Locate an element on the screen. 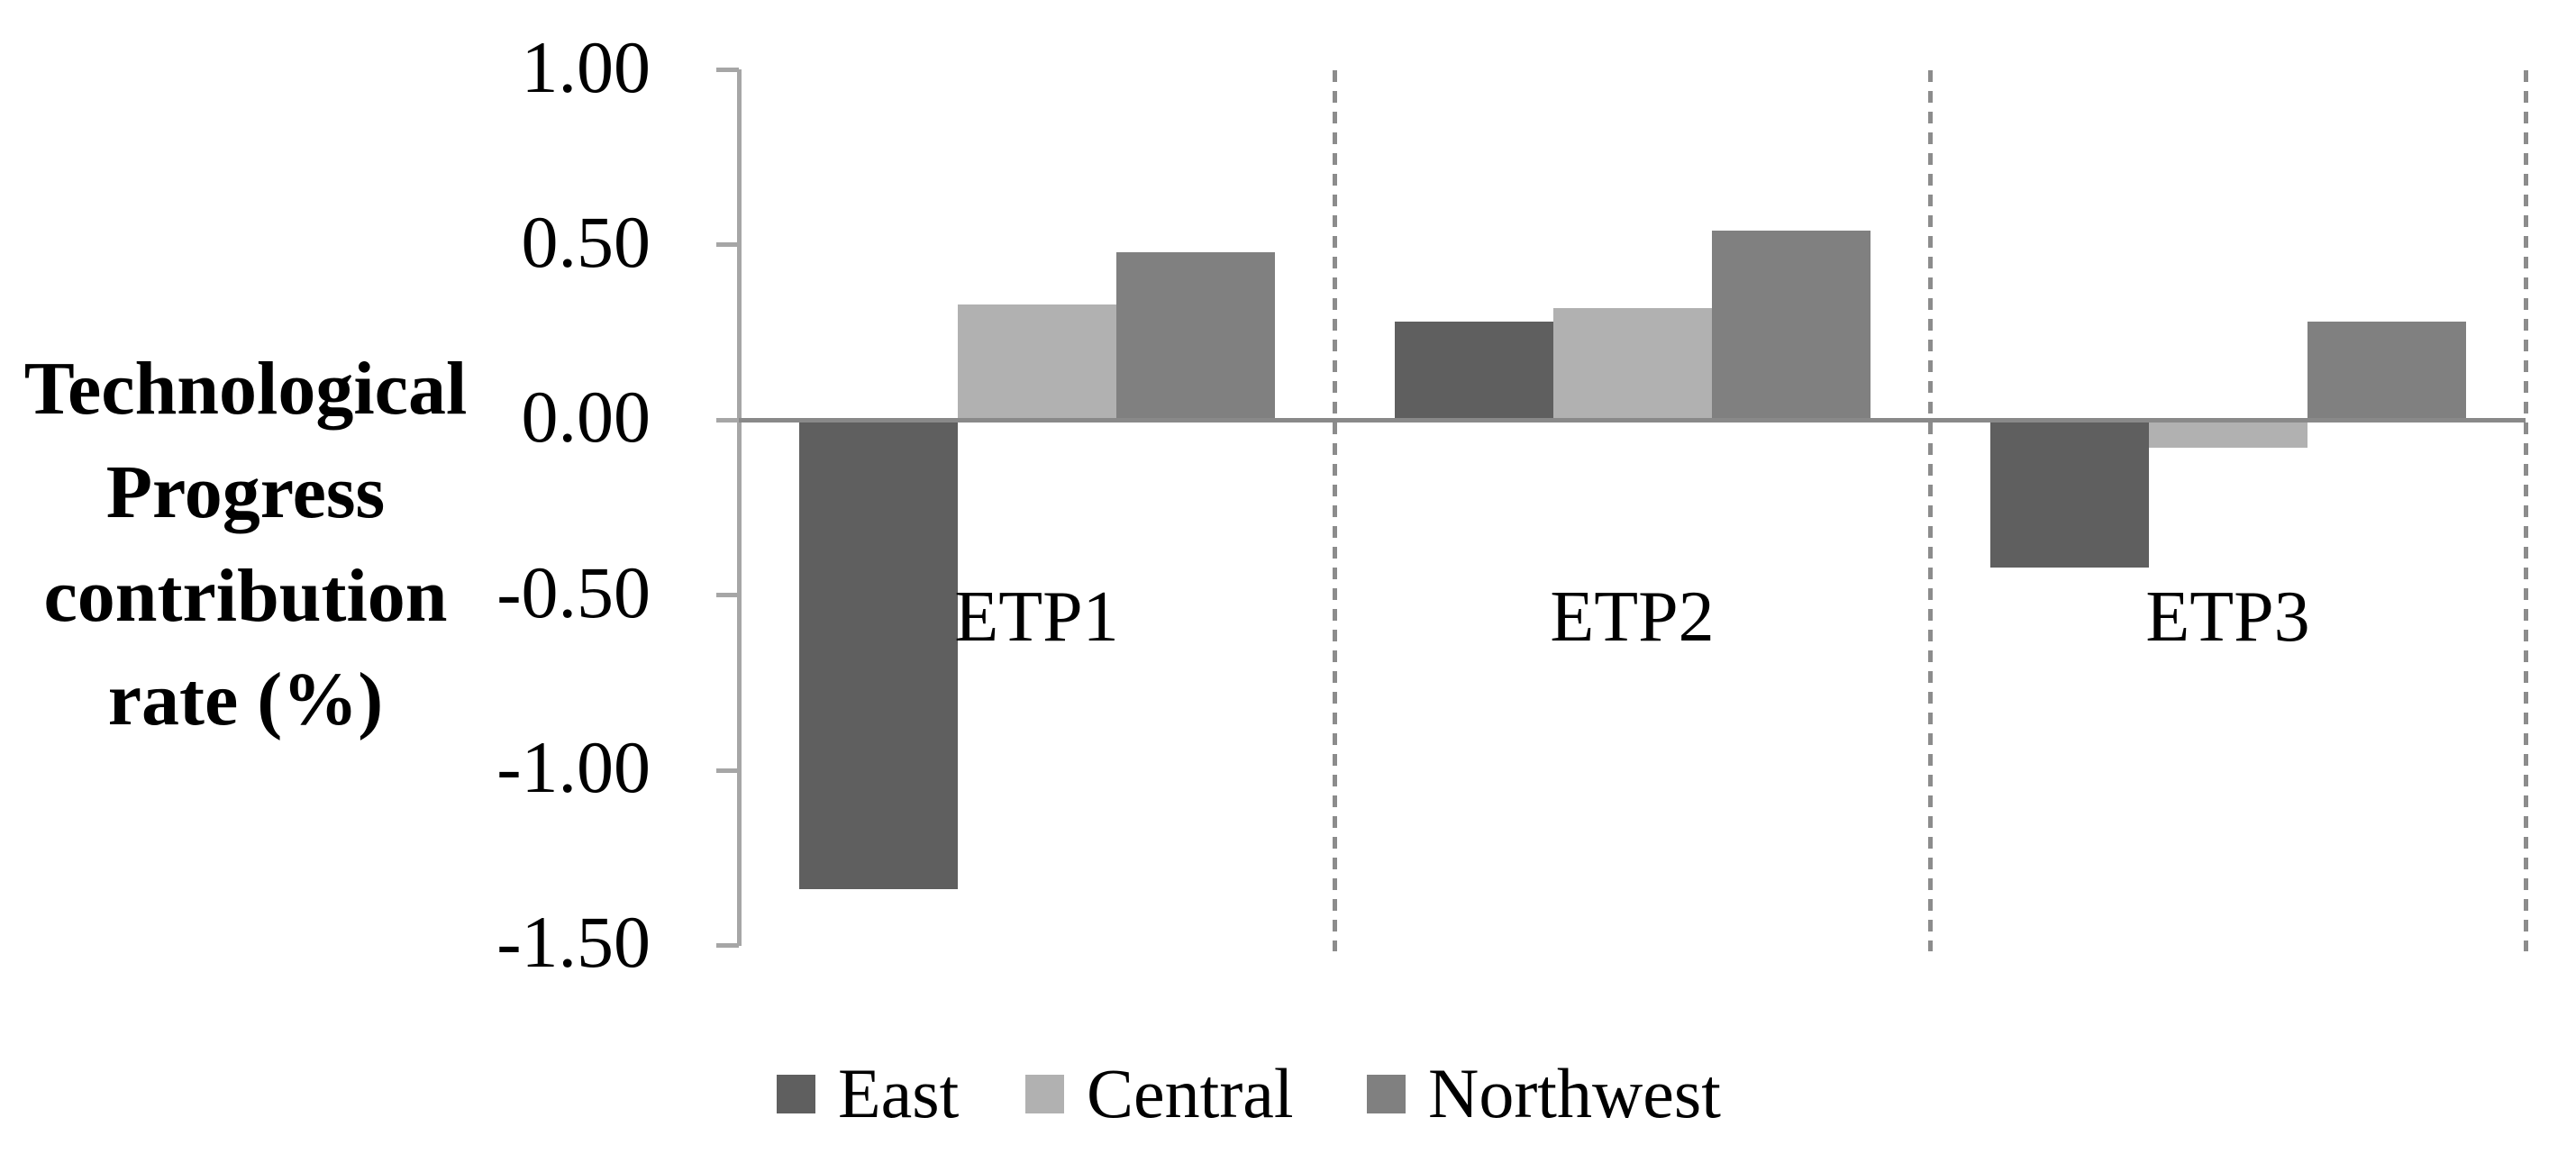 This screenshot has width=2576, height=1154. category-label-etp2: ETP2 is located at coordinates (1632, 617).